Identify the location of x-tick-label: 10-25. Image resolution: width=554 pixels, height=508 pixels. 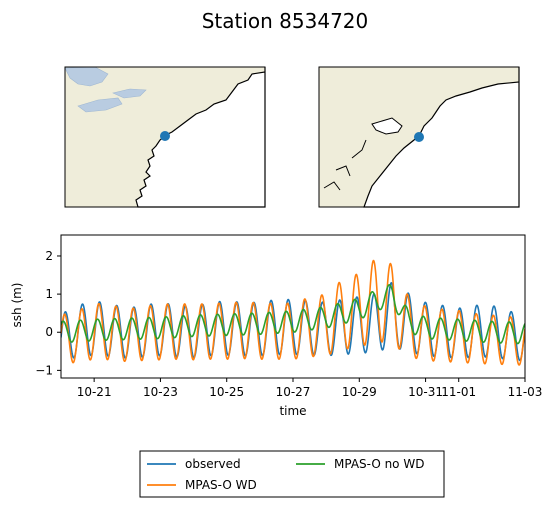
(226, 392).